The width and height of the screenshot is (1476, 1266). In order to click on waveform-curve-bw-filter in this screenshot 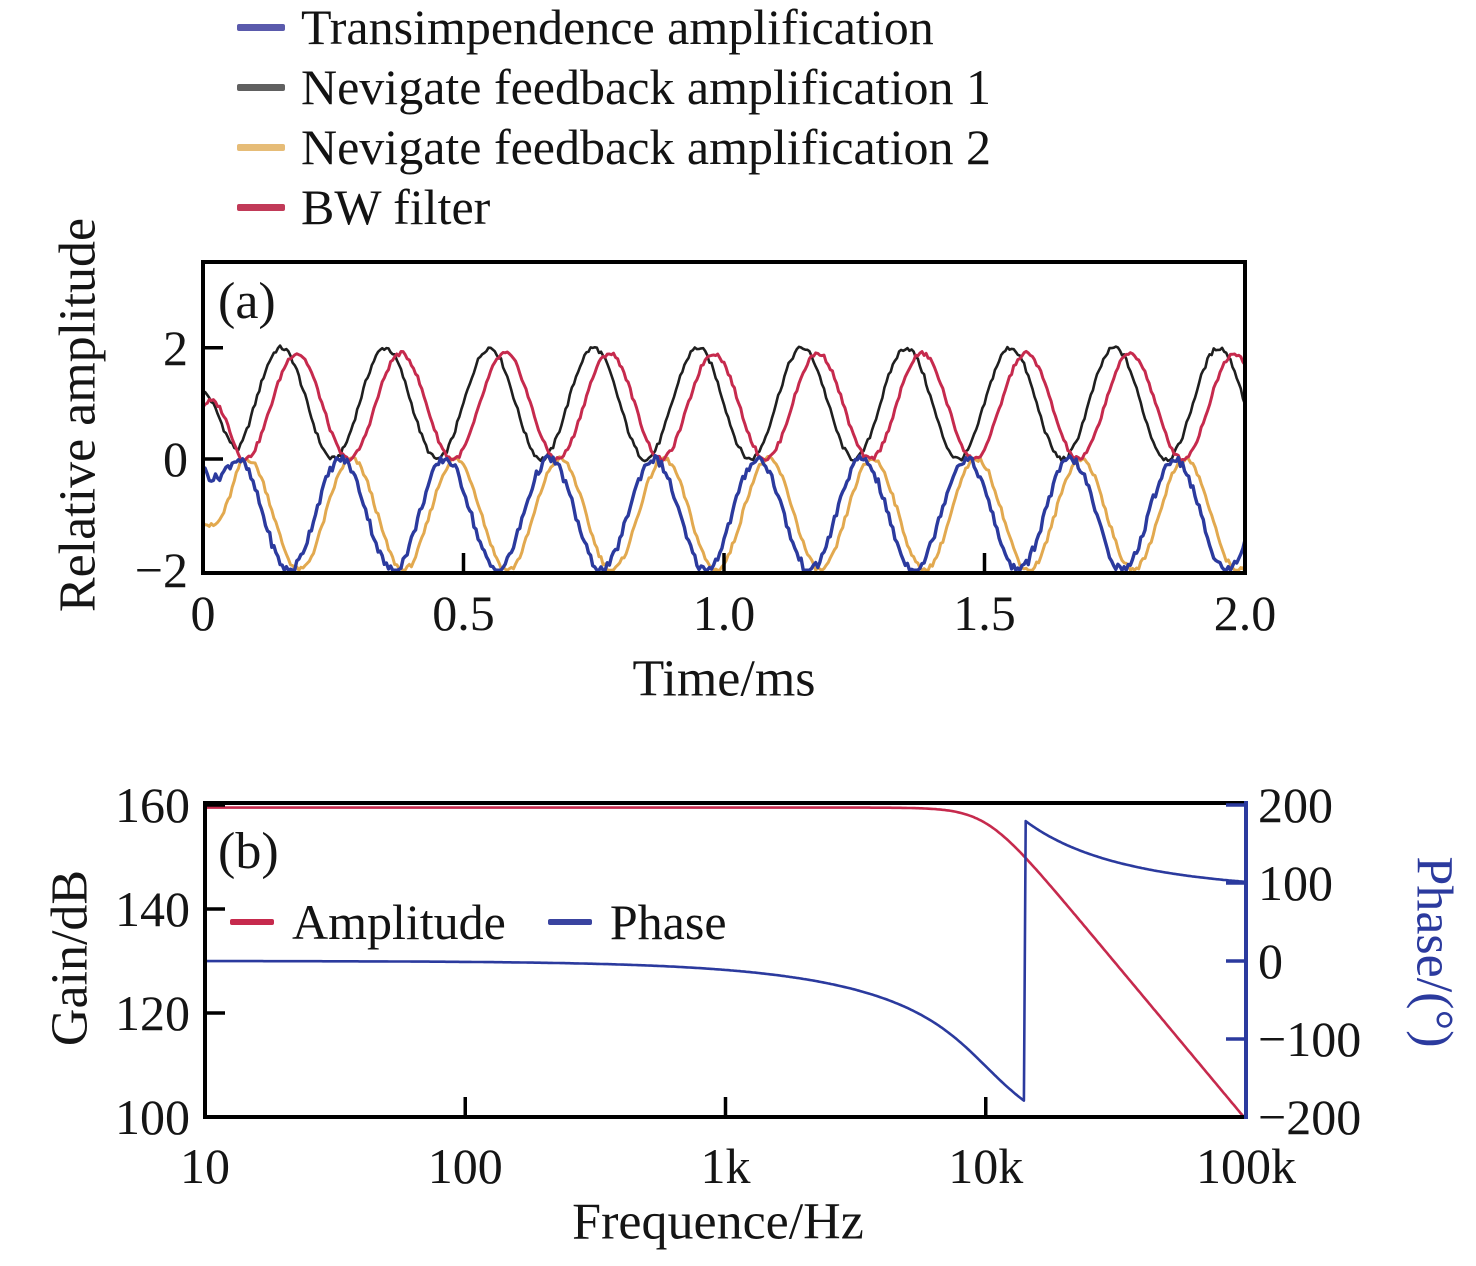, I will do `click(724, 406)`.